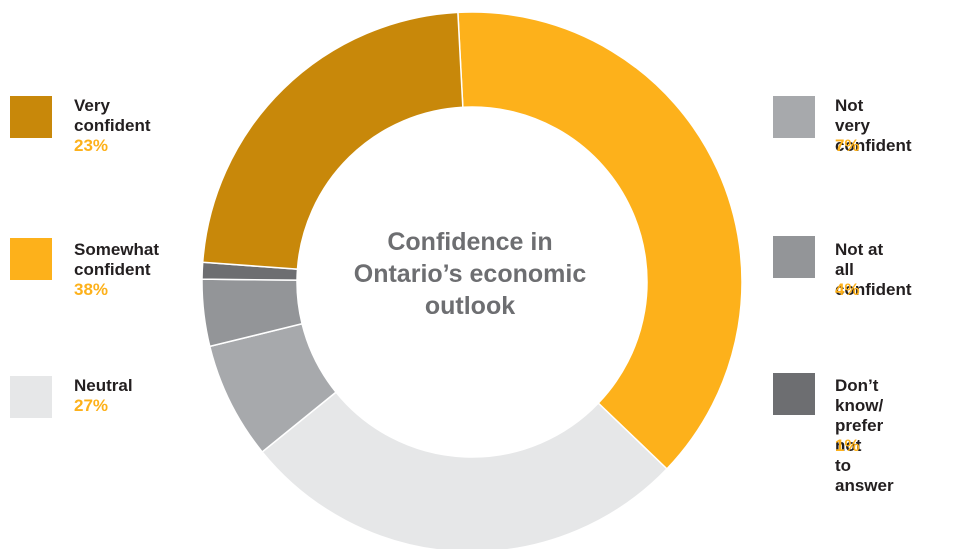 This screenshot has height=549, width=980. Describe the element at coordinates (112, 115) in the screenshot. I see `legend-label-very-confident: Very confident` at that location.